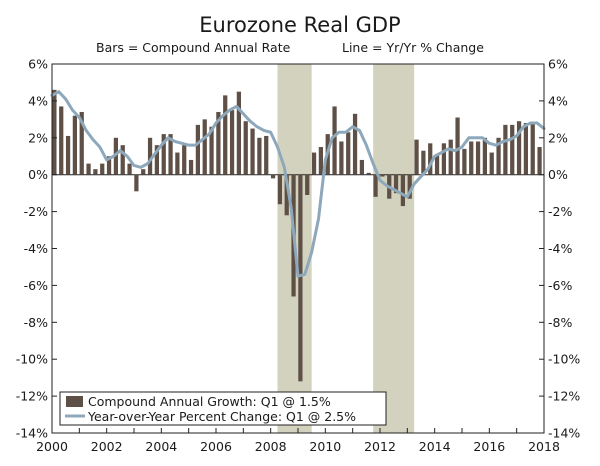  What do you see at coordinates (298, 441) in the screenshot?
I see `x-axis: 2000 2002 2004 2006 2008 2010 2012 2014 2016 2018` at bounding box center [298, 441].